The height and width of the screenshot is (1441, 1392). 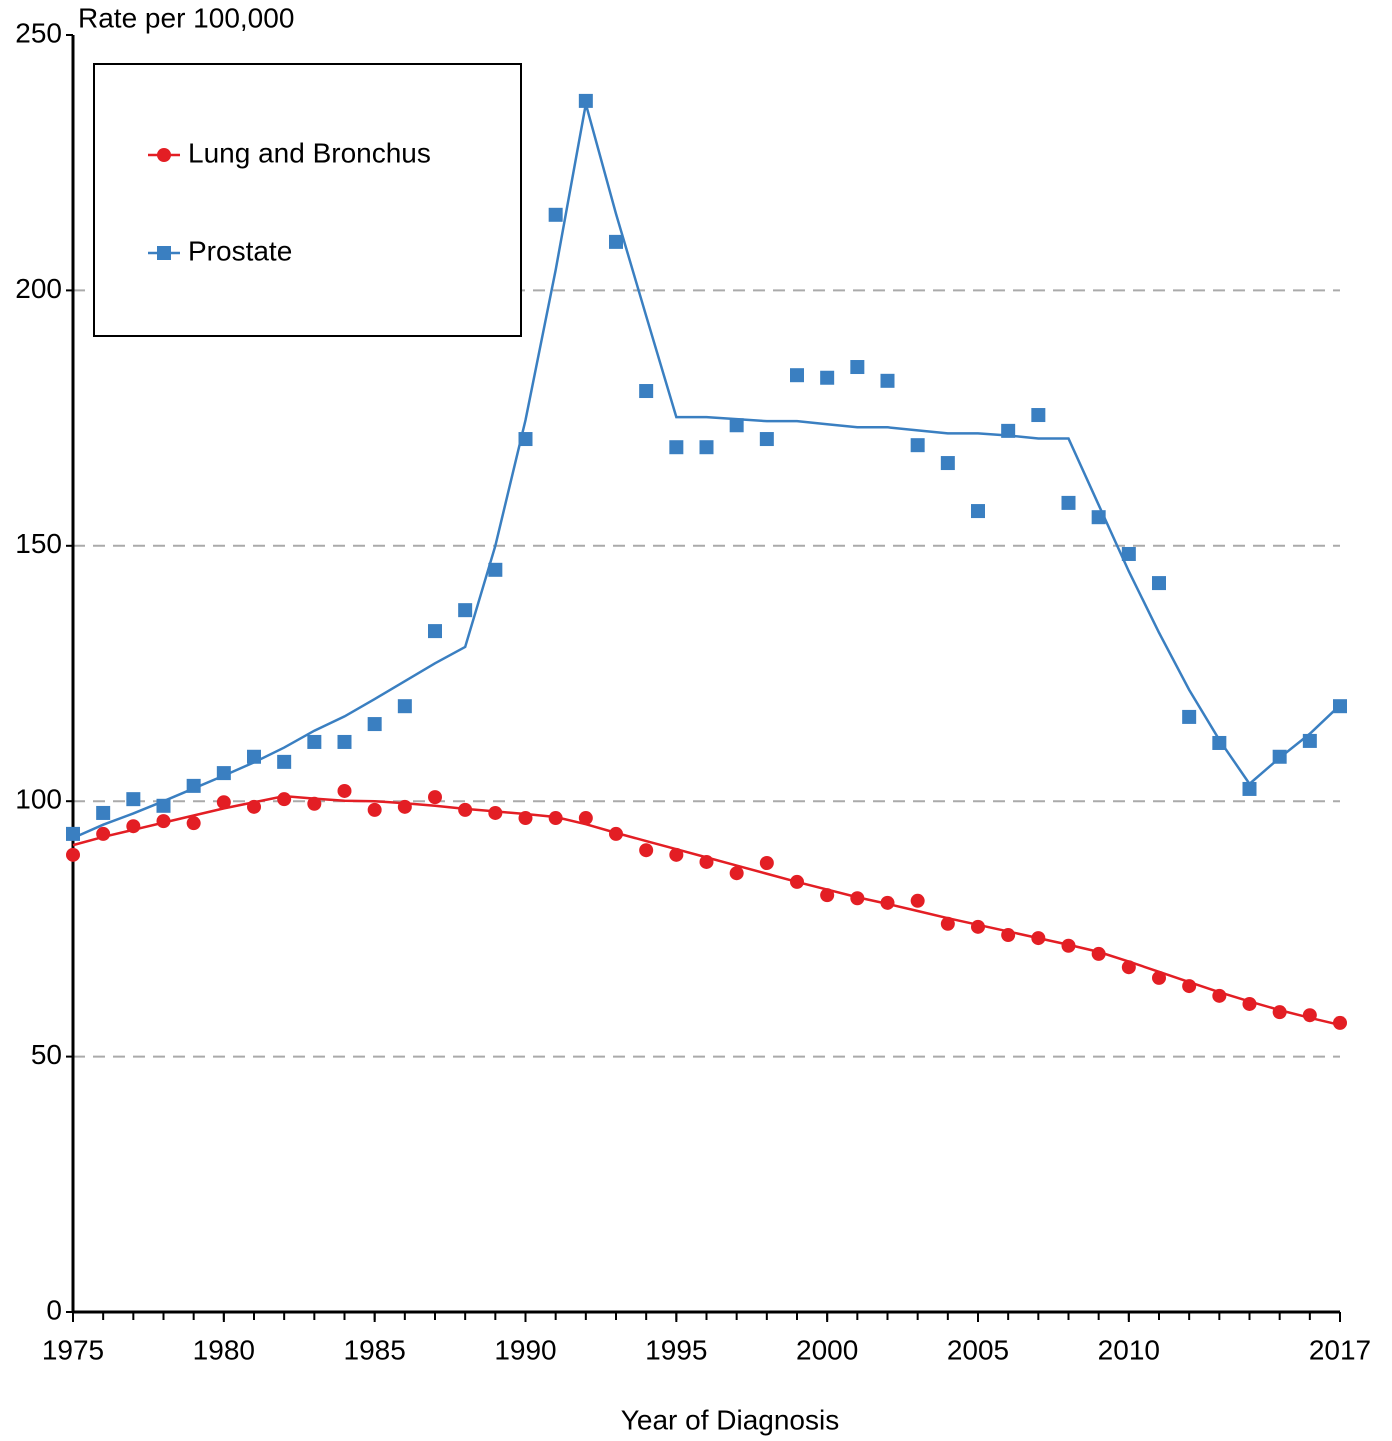 What do you see at coordinates (1129, 1349) in the screenshot?
I see `x-tick-label: 2010` at bounding box center [1129, 1349].